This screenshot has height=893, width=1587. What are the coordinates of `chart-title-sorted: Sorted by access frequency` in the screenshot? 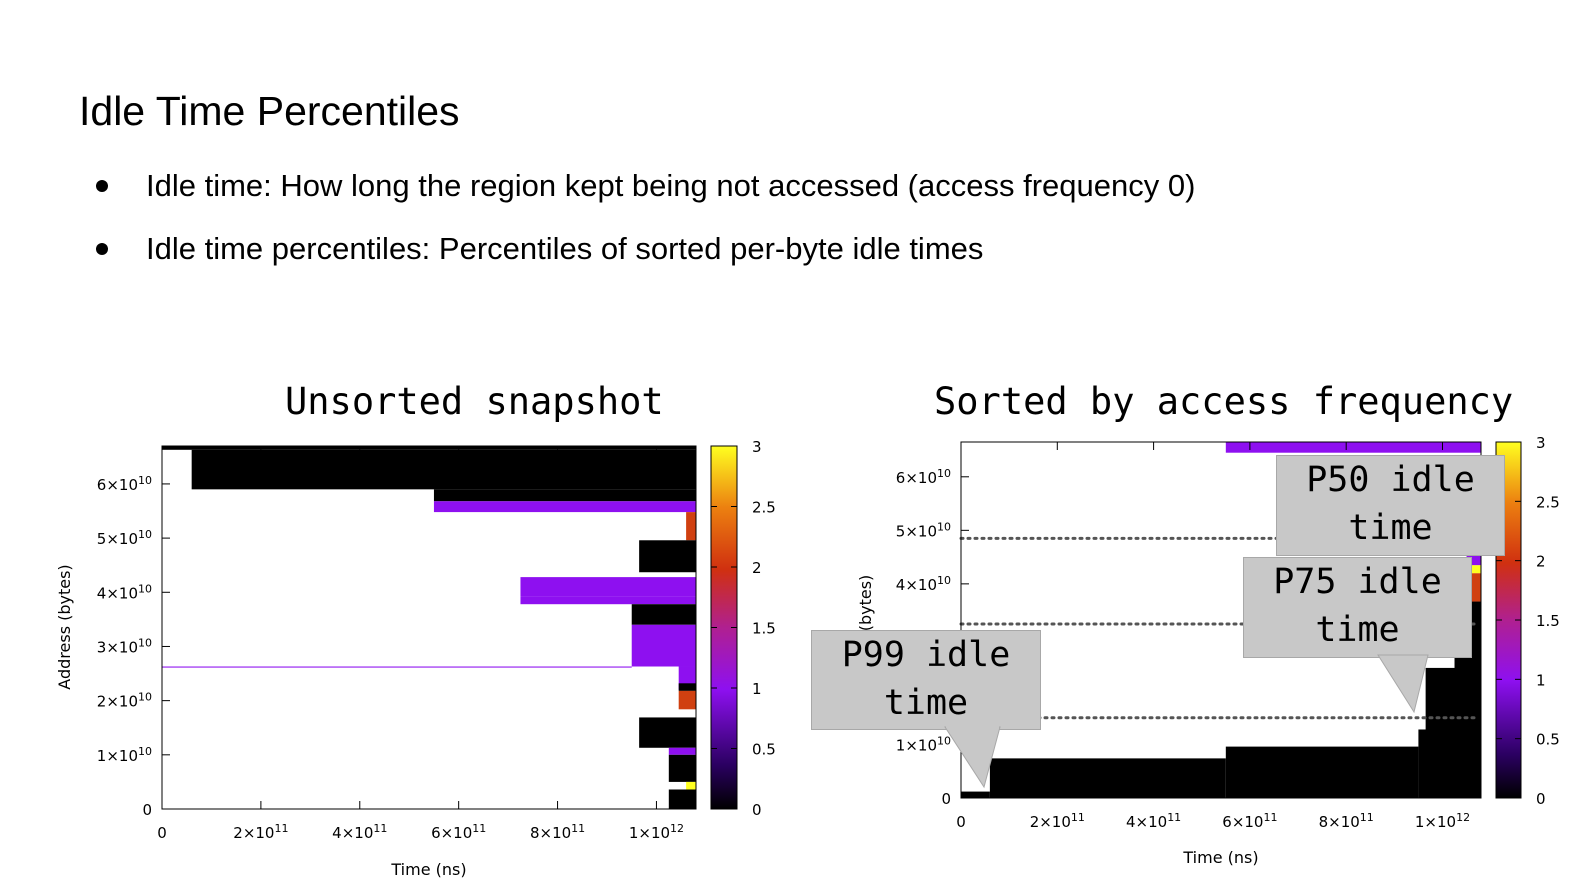 It's located at (1224, 401).